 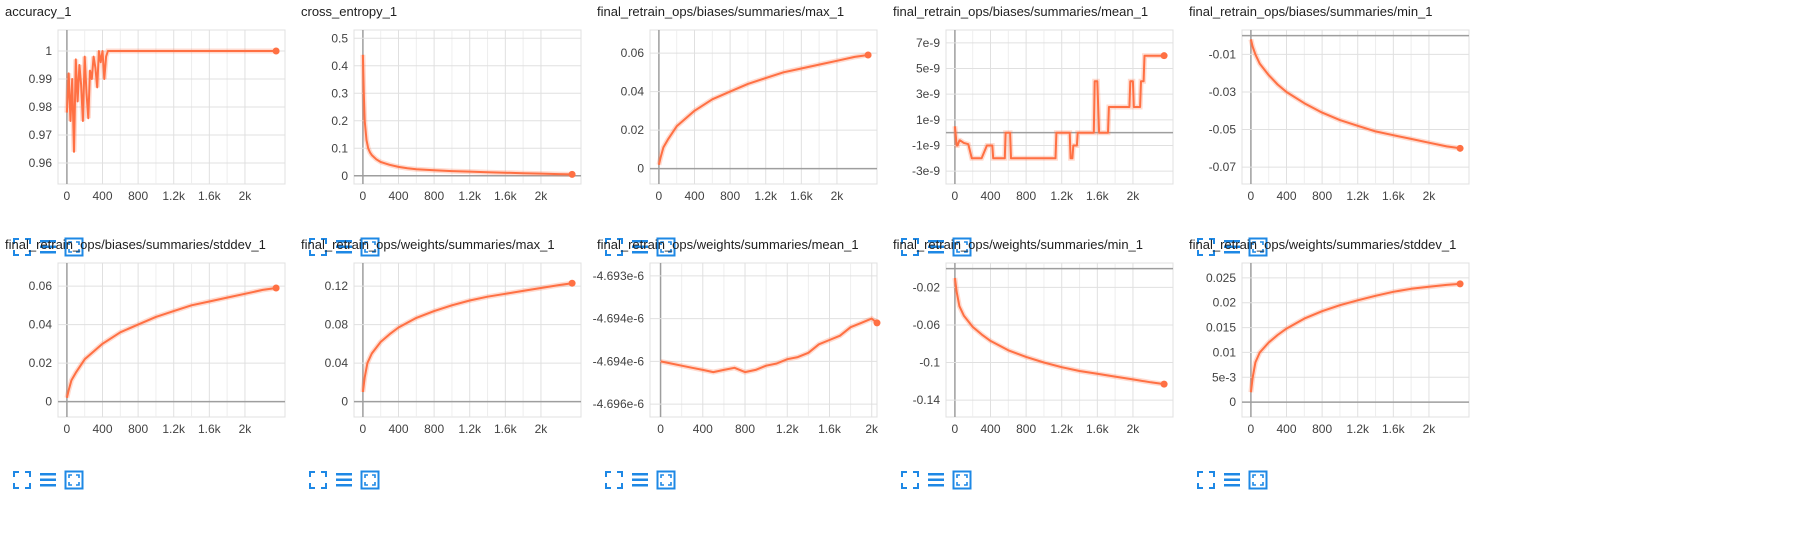 What do you see at coordinates (339, 121) in the screenshot?
I see `y-tick-label: 0.2` at bounding box center [339, 121].